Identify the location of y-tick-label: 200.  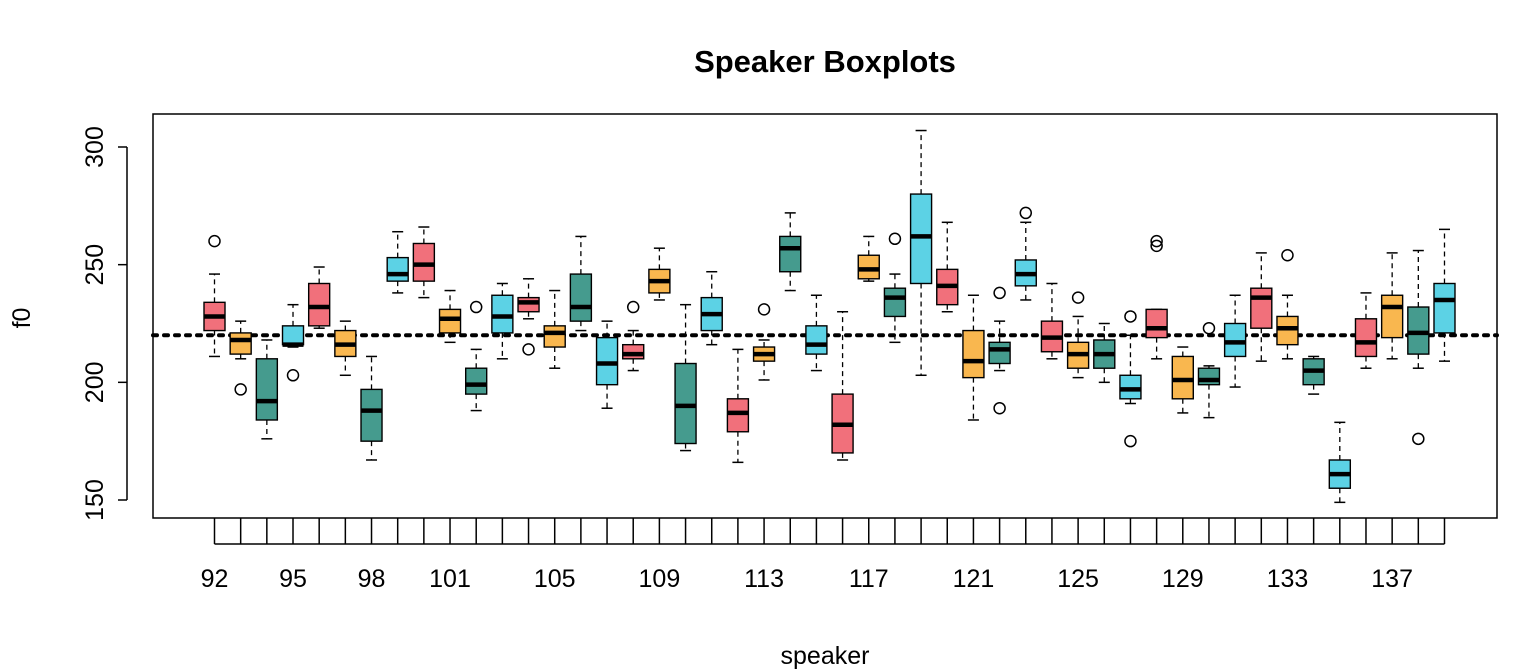
(95, 382).